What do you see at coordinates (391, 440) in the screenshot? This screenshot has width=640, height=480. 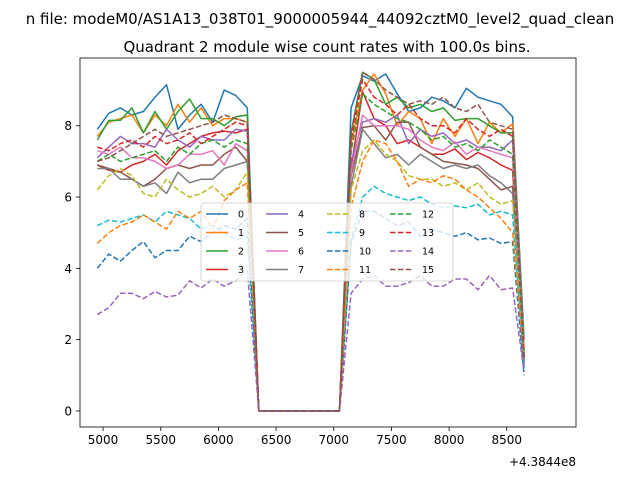 I see `x-tick-label: 7500` at bounding box center [391, 440].